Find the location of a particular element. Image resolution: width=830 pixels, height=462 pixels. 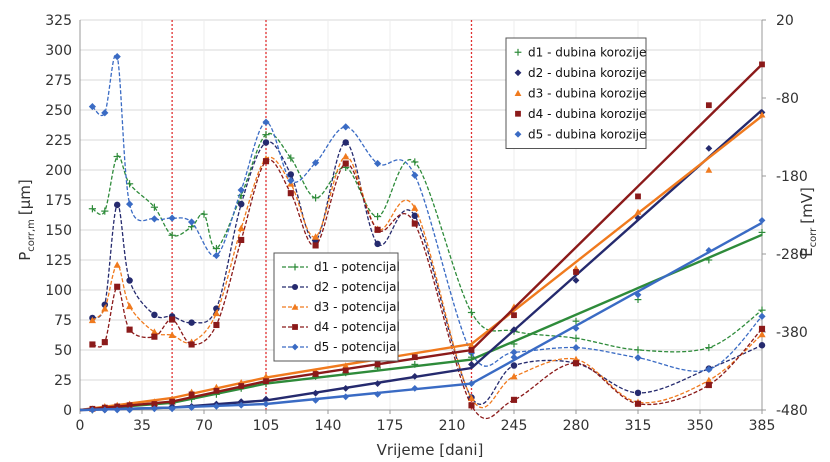

y-left-tick-label: 275 is located at coordinates (58, 81).